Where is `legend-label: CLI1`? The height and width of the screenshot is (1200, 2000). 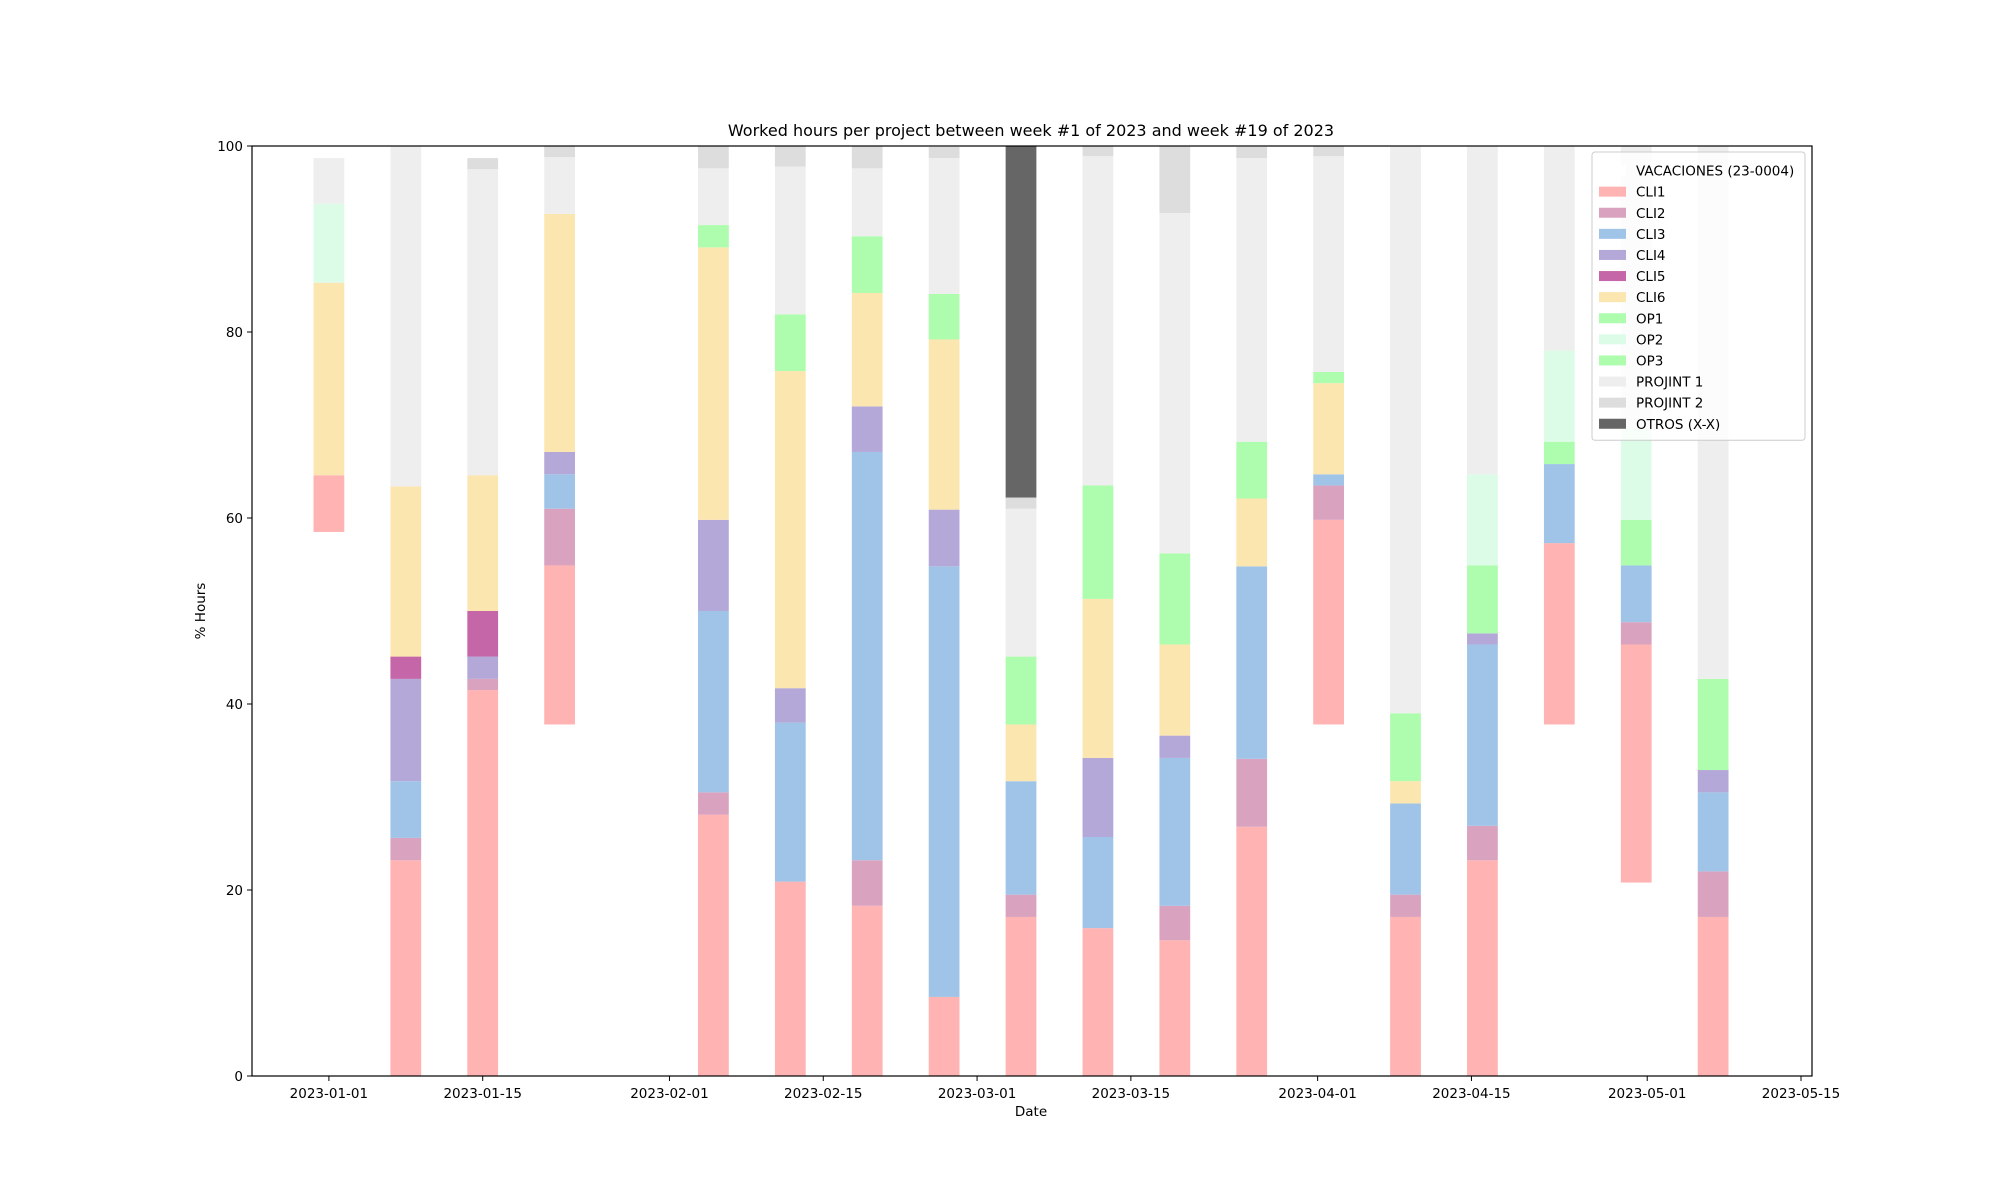 legend-label: CLI1 is located at coordinates (1651, 193).